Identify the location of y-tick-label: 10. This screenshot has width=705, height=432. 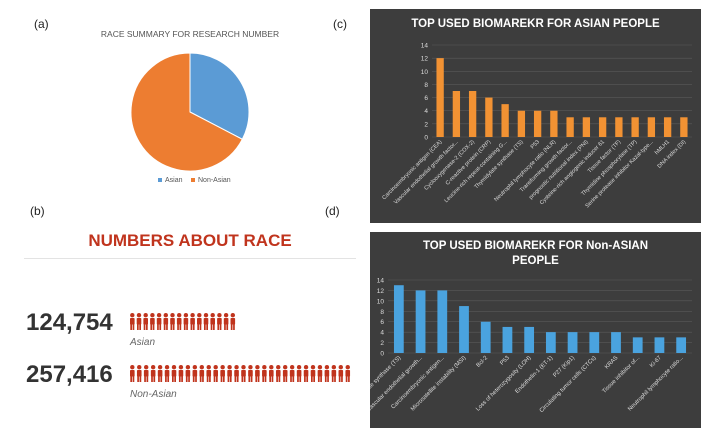
(381, 301).